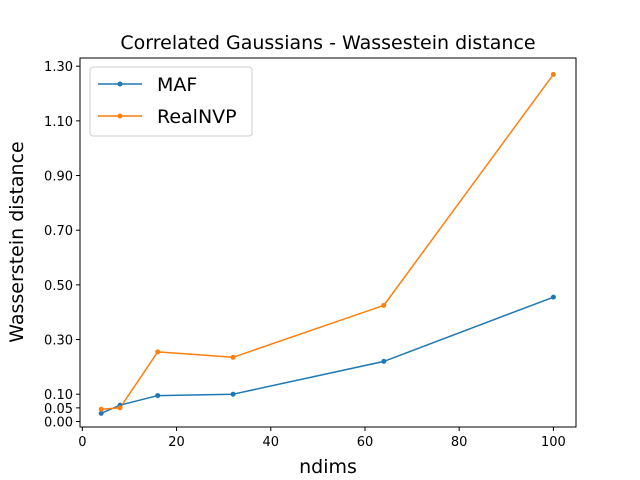 The height and width of the screenshot is (480, 640). Describe the element at coordinates (459, 442) in the screenshot. I see `x-tick-label: 80` at that location.